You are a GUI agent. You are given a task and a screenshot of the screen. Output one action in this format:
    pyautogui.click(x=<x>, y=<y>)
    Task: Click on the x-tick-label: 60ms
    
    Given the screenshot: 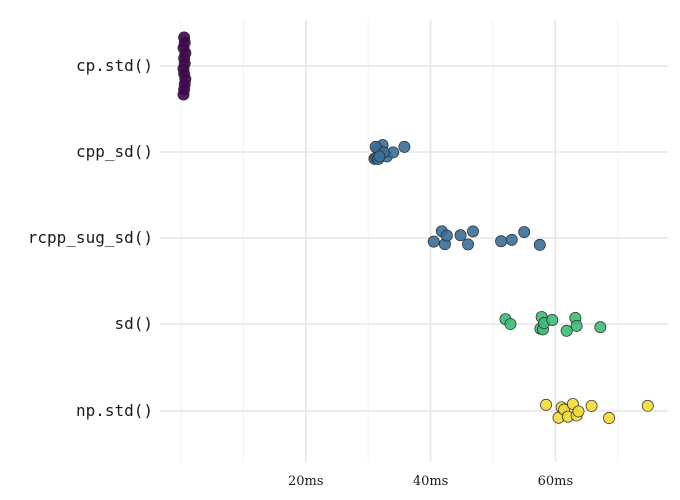 What is the action you would take?
    pyautogui.click(x=556, y=481)
    